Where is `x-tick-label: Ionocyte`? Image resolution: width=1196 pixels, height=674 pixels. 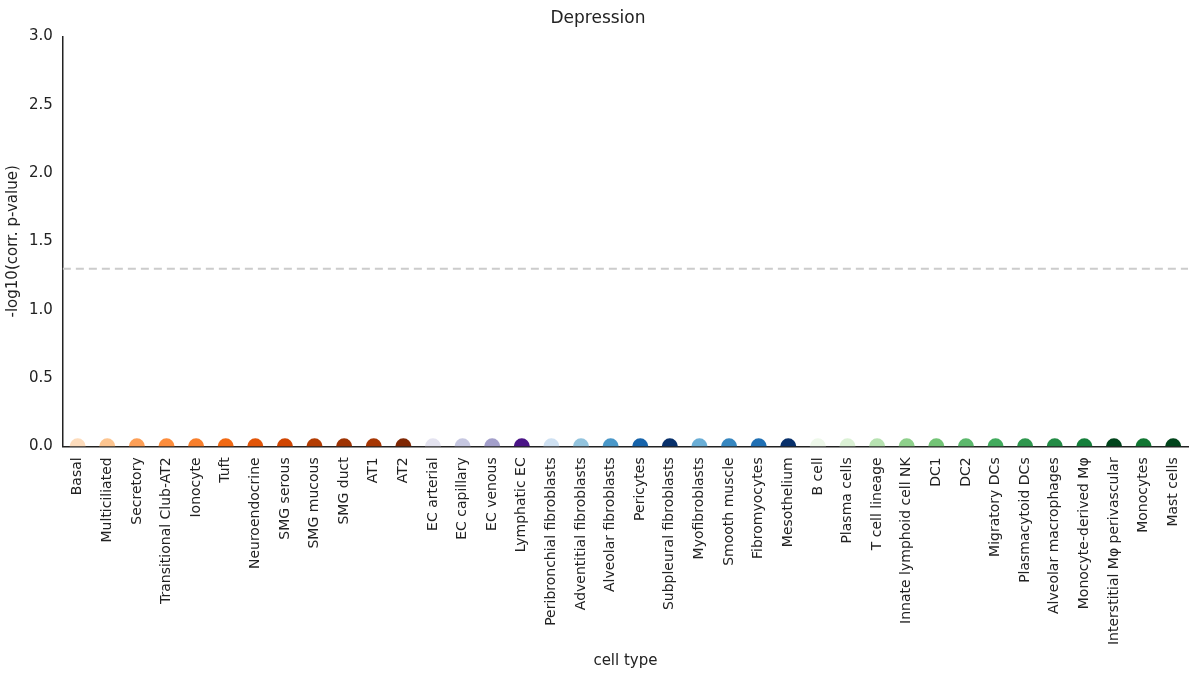 x-tick-label: Ionocyte is located at coordinates (194, 487).